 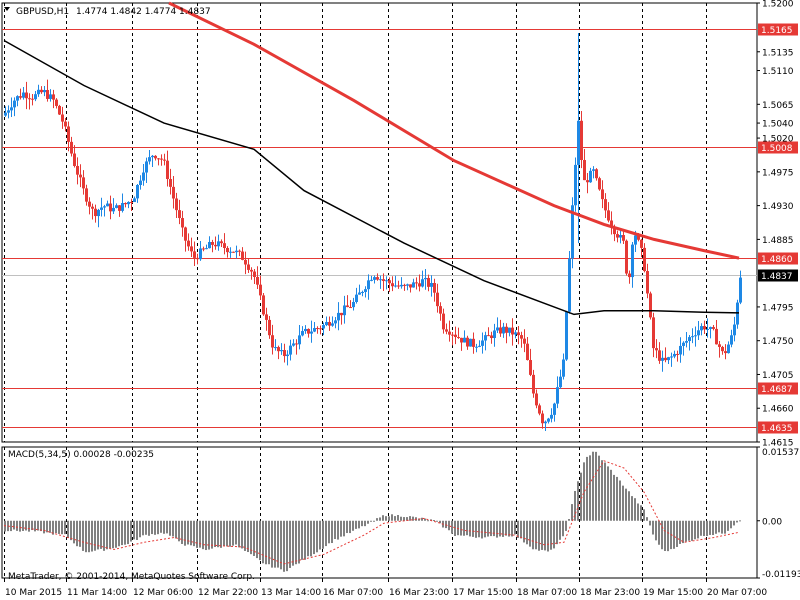 What do you see at coordinates (778, 410) in the screenshot?
I see `y-tick-label: 1.4660` at bounding box center [778, 410].